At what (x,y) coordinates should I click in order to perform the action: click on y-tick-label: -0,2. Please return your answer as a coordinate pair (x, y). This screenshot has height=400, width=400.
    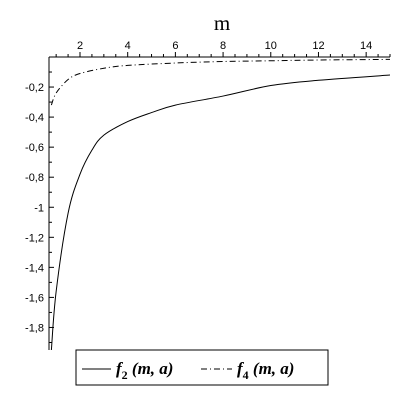
    Looking at the image, I should click on (34, 88).